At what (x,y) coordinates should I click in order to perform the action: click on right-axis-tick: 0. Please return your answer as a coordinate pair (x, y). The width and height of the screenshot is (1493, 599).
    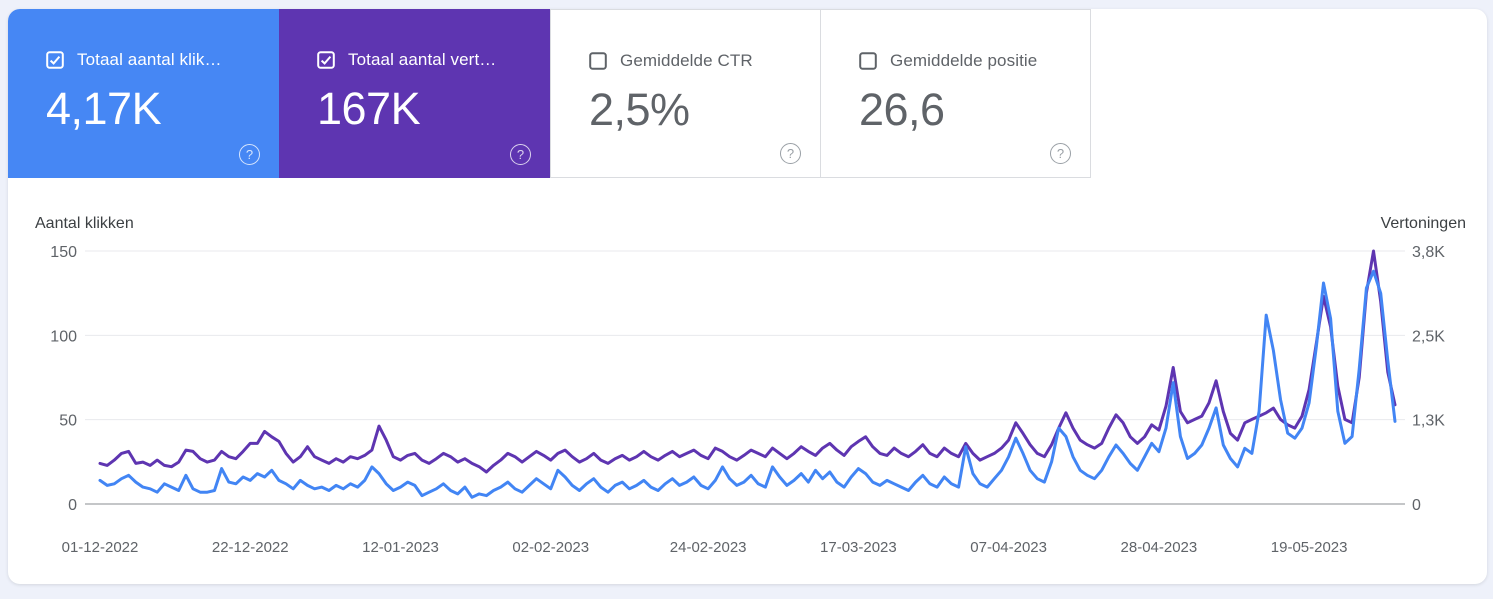
    Looking at the image, I should click on (1416, 505).